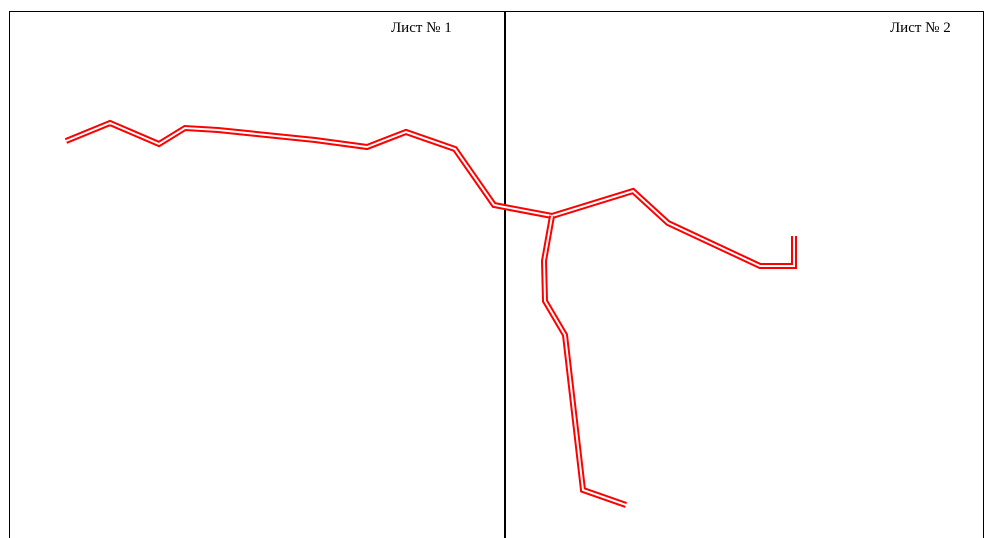 The width and height of the screenshot is (994, 538). Describe the element at coordinates (505, 274) in the screenshot. I see `sheet-divider` at that location.